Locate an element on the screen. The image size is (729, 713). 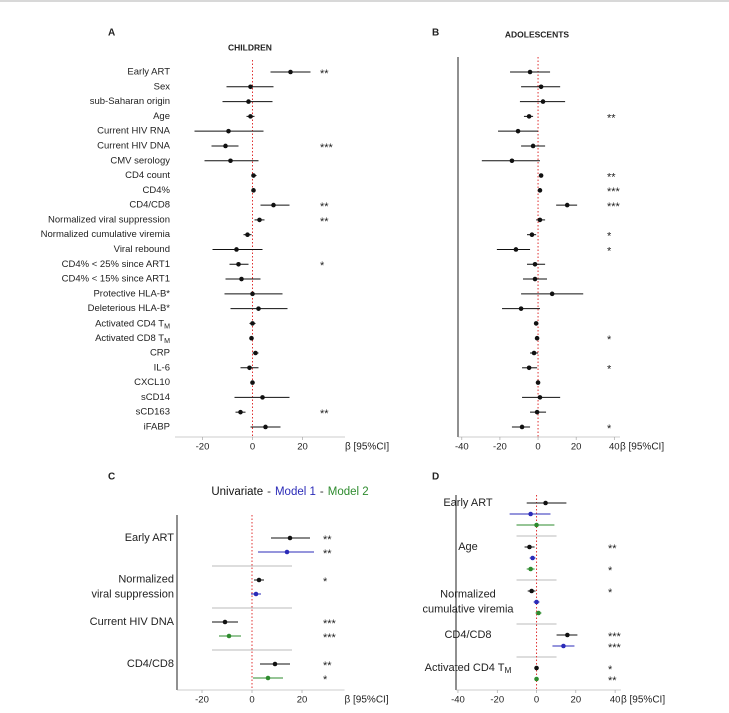
panel-letter: B is located at coordinates (435, 33).